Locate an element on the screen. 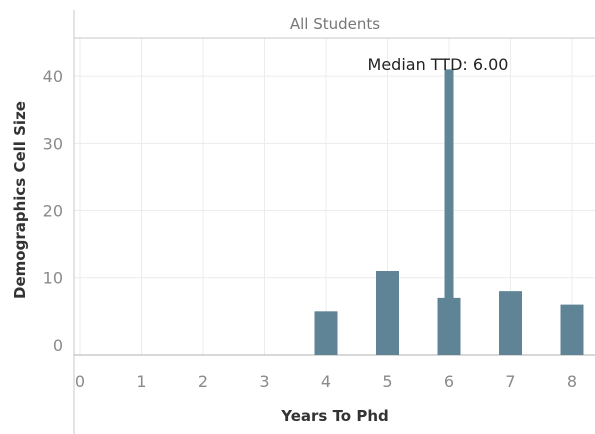 The width and height of the screenshot is (595, 434). x-tick-label: 6 is located at coordinates (449, 381).